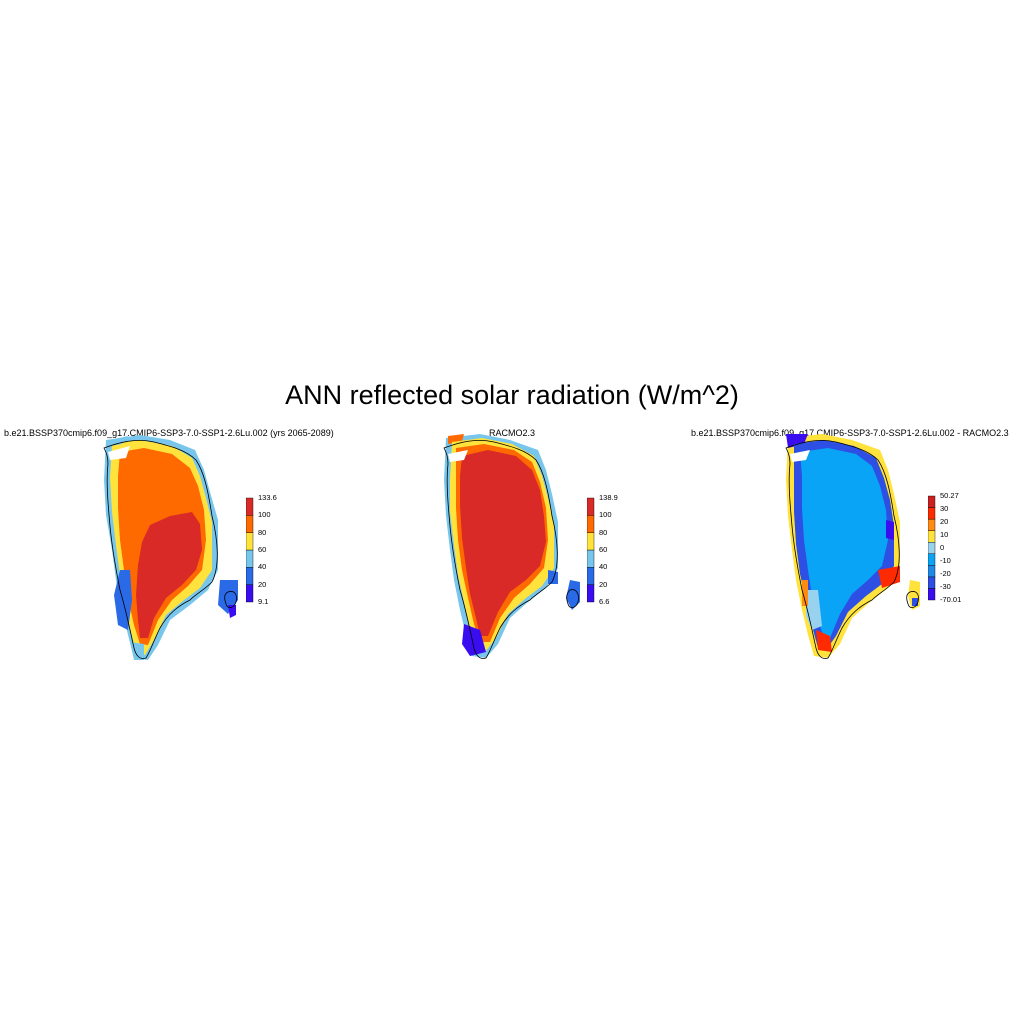  Describe the element at coordinates (942, 547) in the screenshot. I see `colorbar-tick-label: 0` at that location.